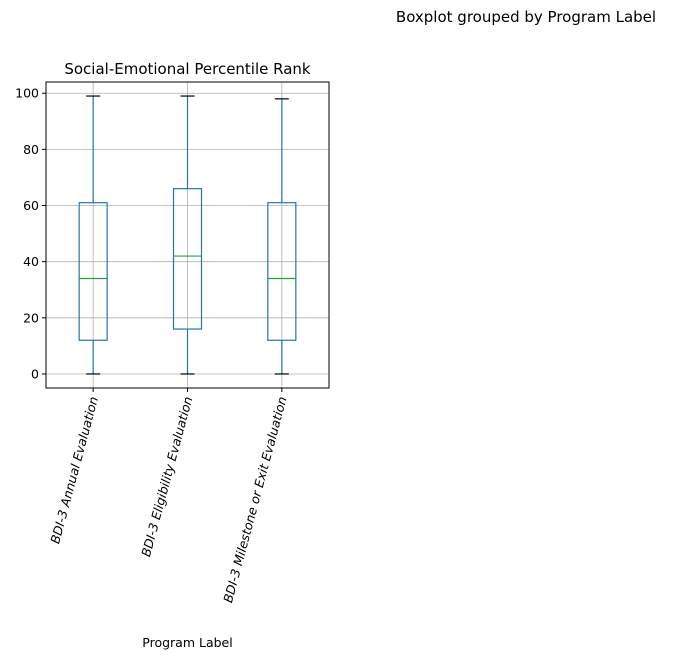 This screenshot has height=665, width=680. Describe the element at coordinates (166, 476) in the screenshot. I see `x-tick-label: BDI-3 Eligibility Evaluation` at that location.